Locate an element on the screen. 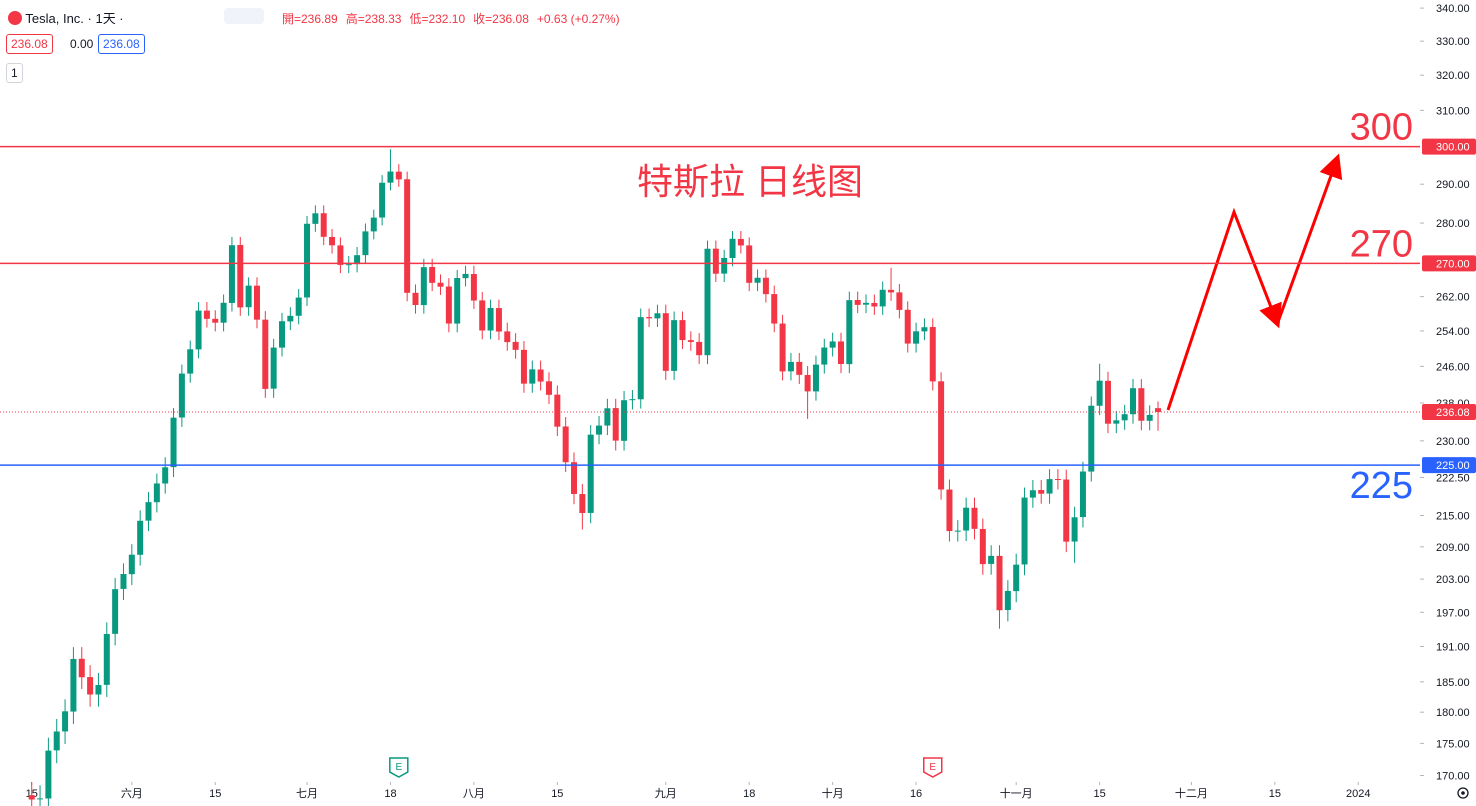 This screenshot has height=806, width=1476. ask-box: 236.08 is located at coordinates (121, 44).